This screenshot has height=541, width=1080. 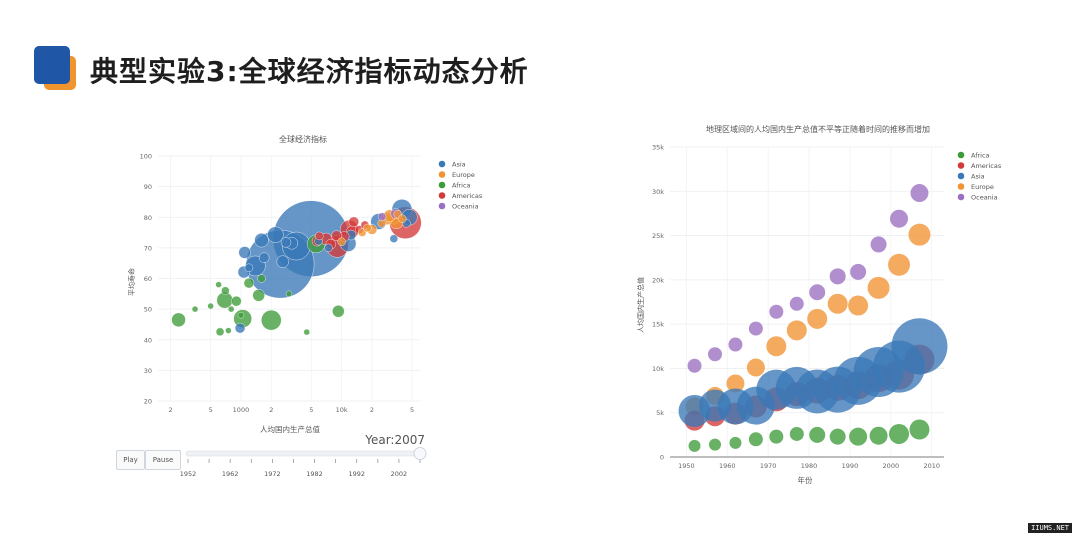 I want to click on right-legend-label: Oceania, so click(x=984, y=198).